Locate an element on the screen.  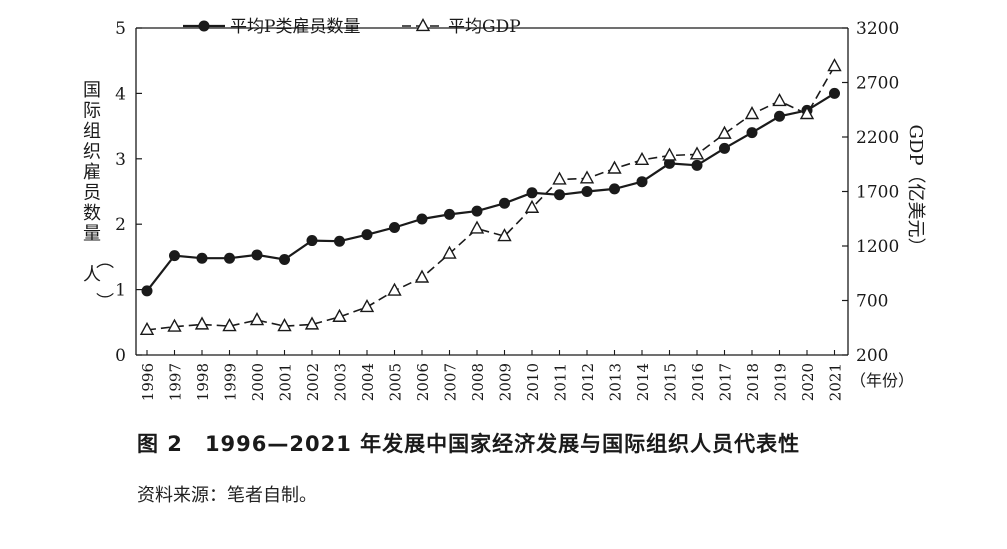
x-tick-label: 2007 is located at coordinates (451, 382).